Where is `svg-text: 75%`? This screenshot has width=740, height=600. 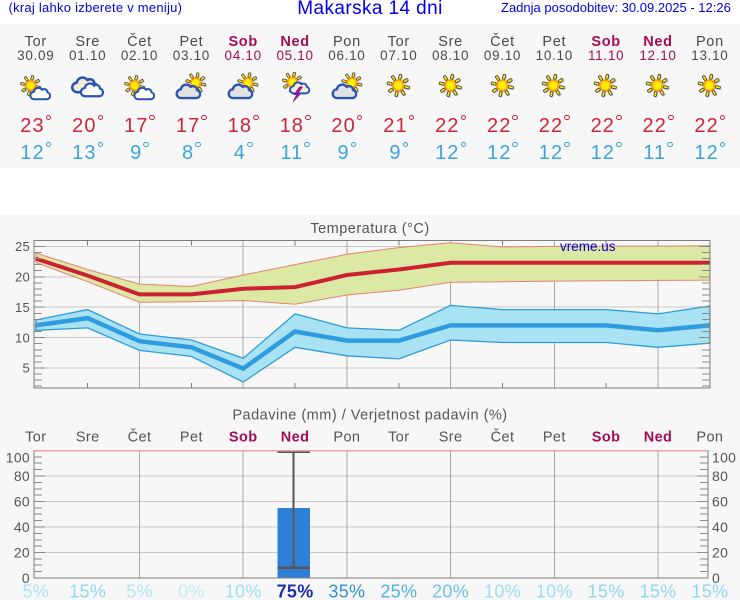
svg-text: 75% is located at coordinates (295, 591).